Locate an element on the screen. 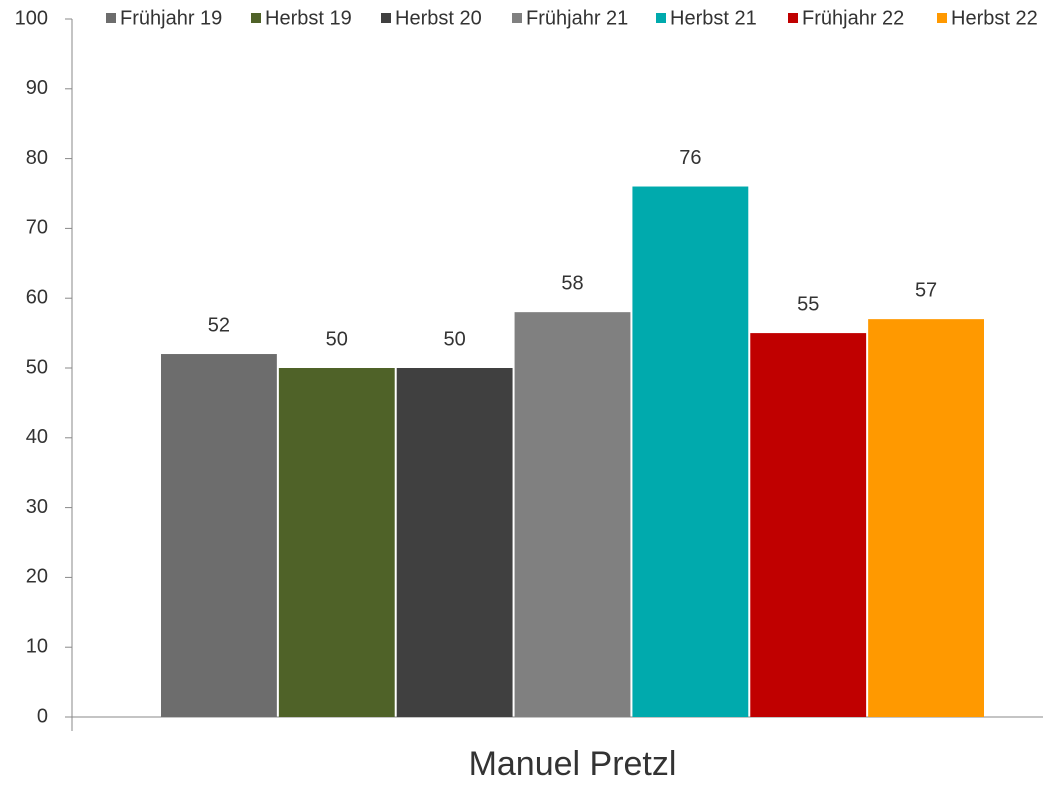 Image resolution: width=1050 pixels, height=787 pixels. y-tick-label: 80 is located at coordinates (37, 158).